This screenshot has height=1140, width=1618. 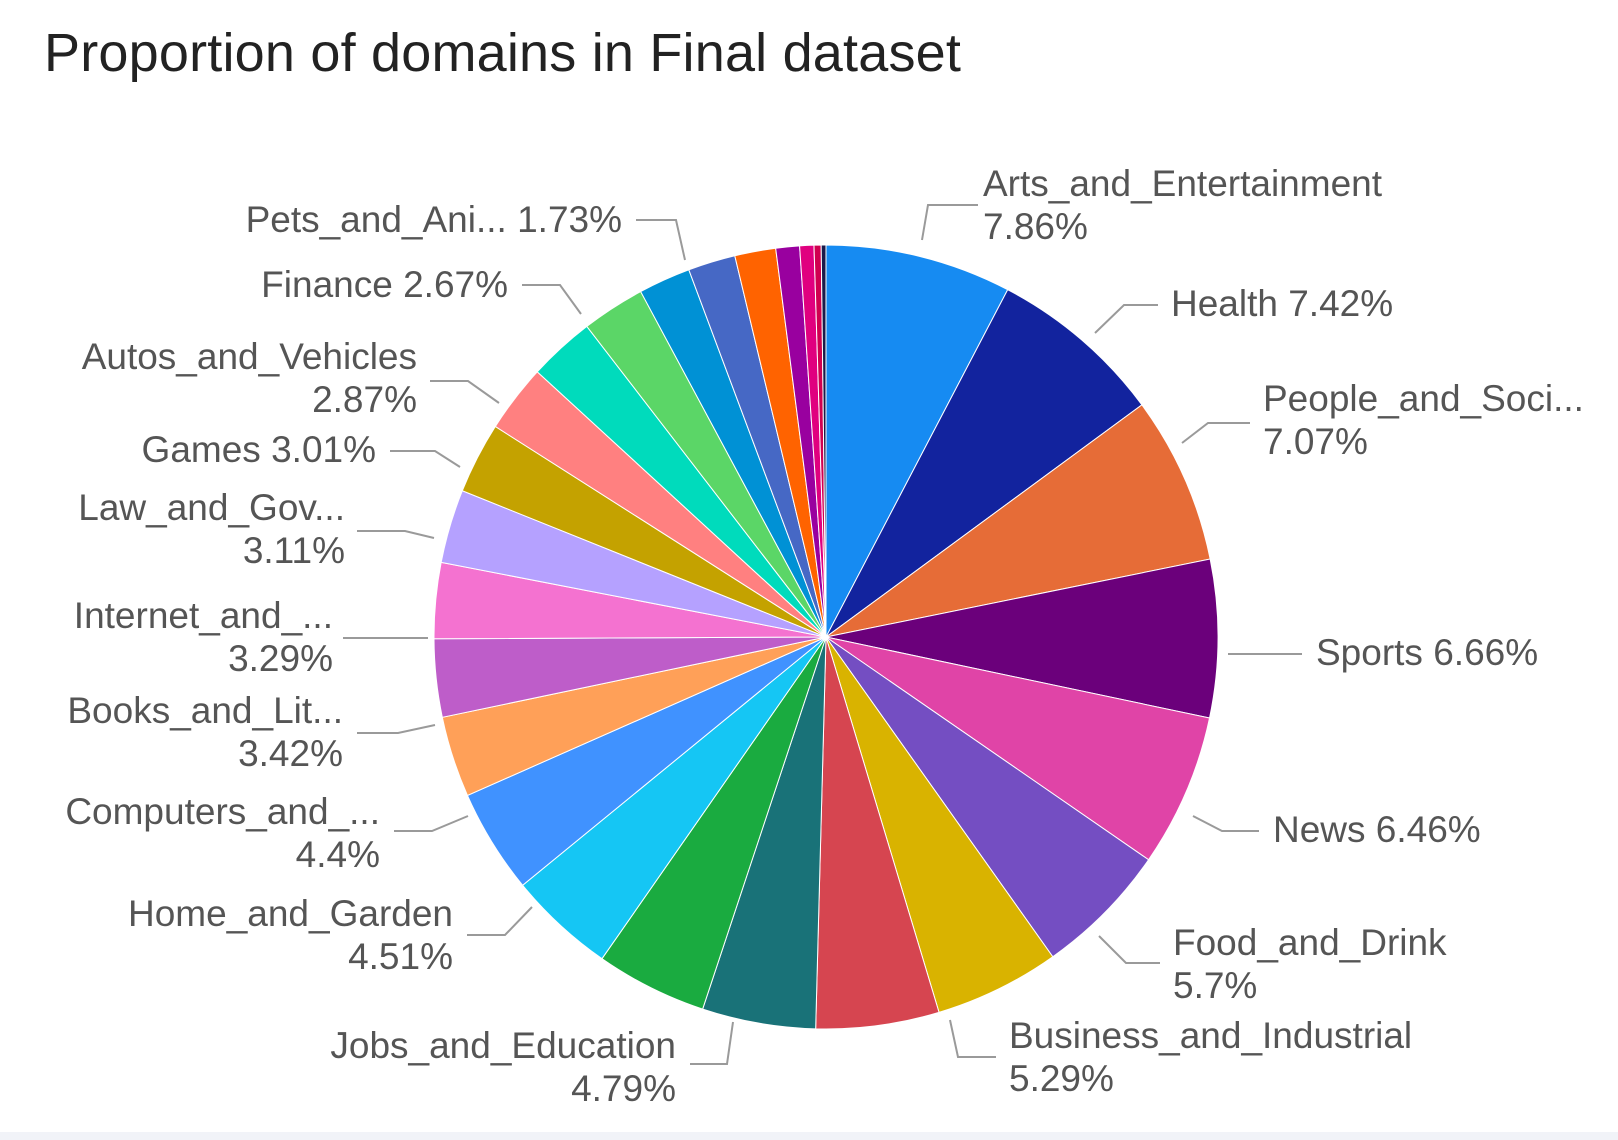 I want to click on slice-label: Autos_and_Vehicles, so click(x=249, y=356).